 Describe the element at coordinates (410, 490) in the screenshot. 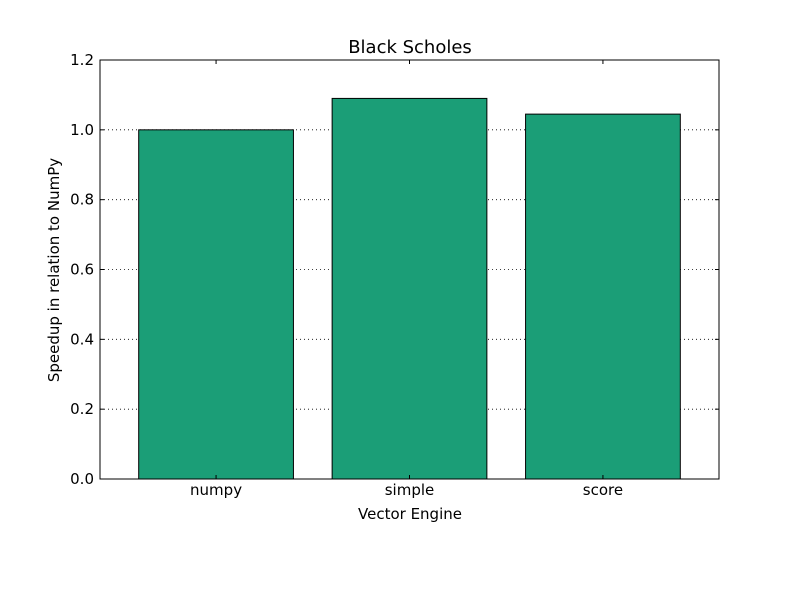

I see `x-tick-label: simple` at that location.